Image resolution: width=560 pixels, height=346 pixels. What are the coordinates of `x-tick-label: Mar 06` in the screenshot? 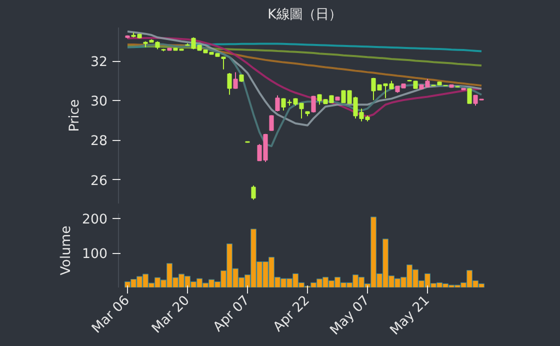 It's located at (111, 315).